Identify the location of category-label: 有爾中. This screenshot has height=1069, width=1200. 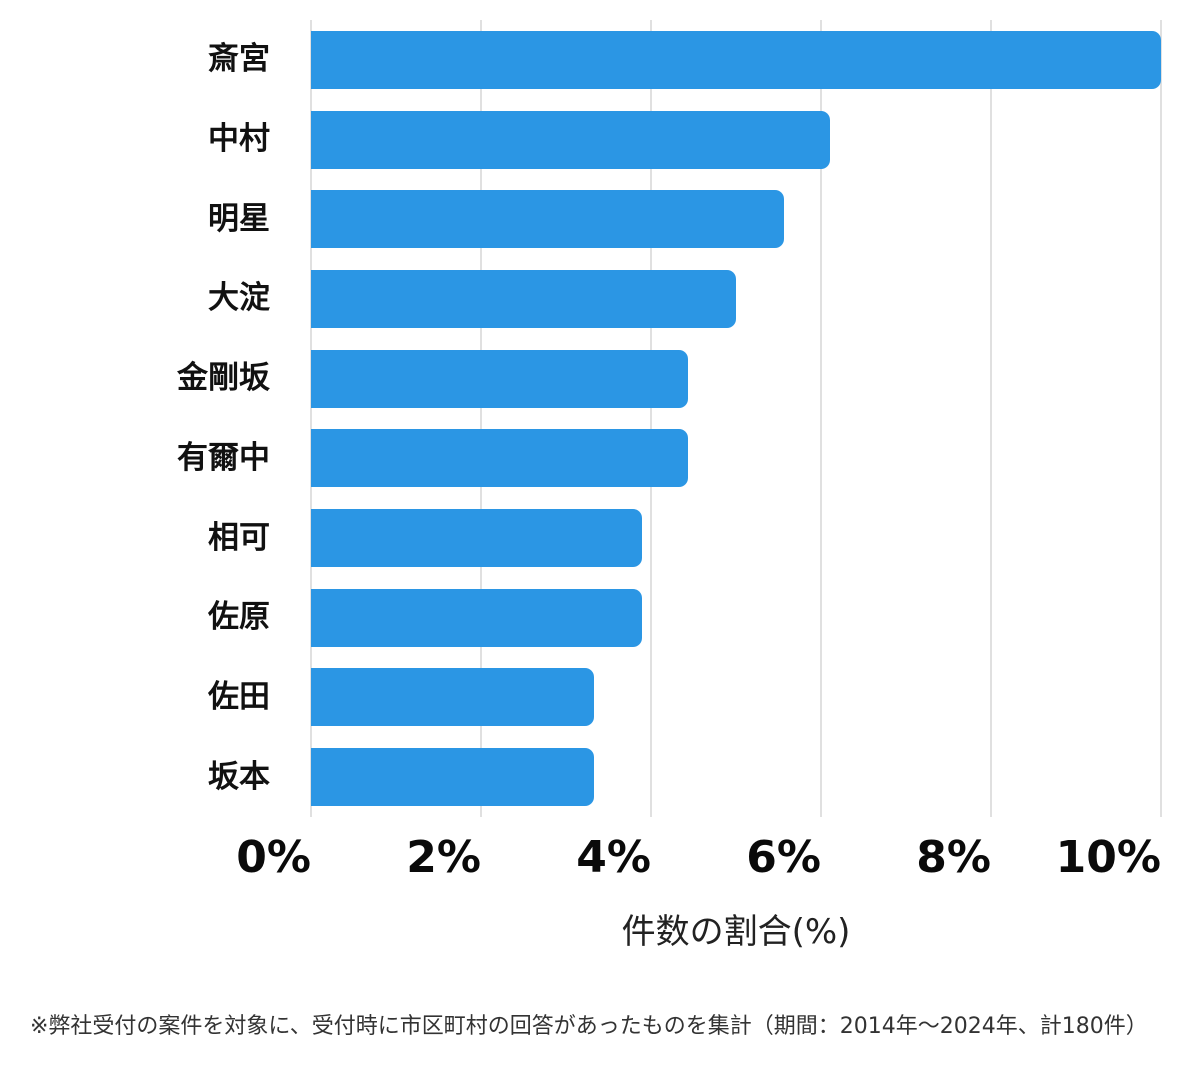
(223, 457).